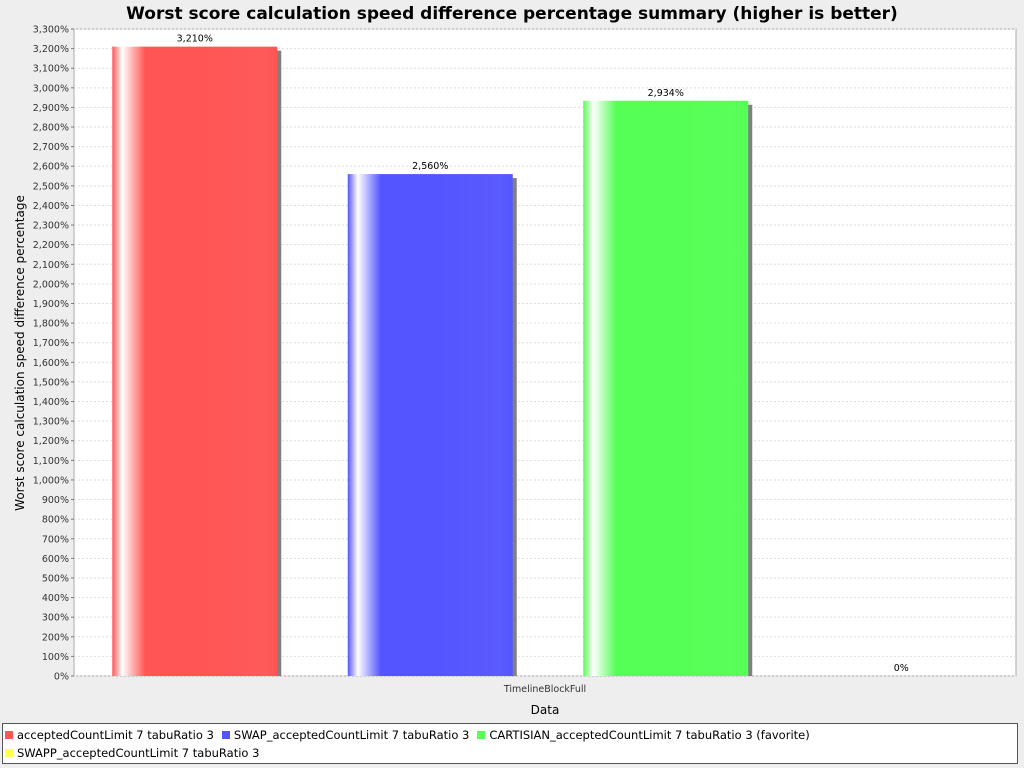 This screenshot has width=1024, height=768. I want to click on y-tick-label: 500%, so click(55, 578).